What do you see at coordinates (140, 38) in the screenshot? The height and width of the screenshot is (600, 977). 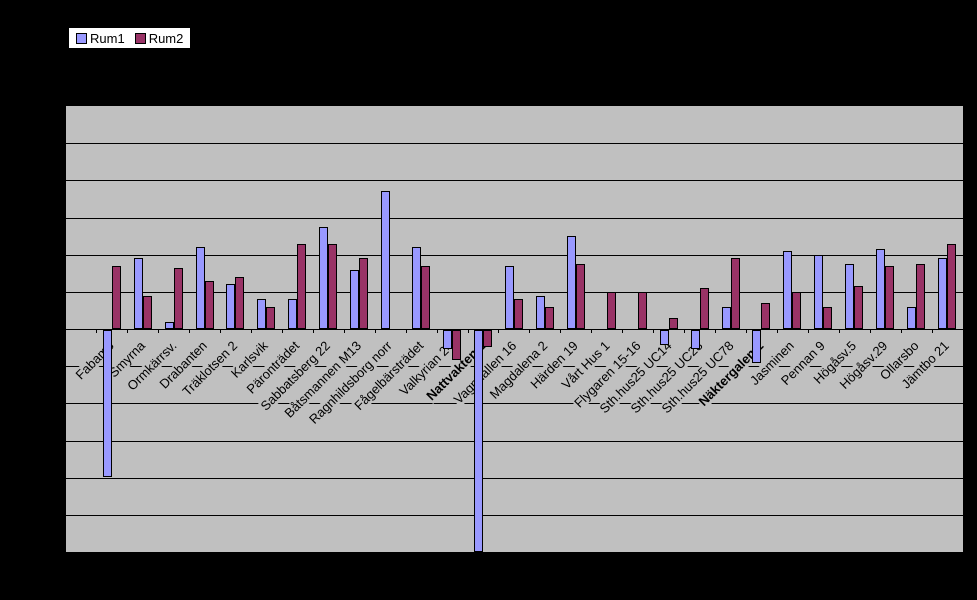 I see `legend-swatch-rum2-icon` at bounding box center [140, 38].